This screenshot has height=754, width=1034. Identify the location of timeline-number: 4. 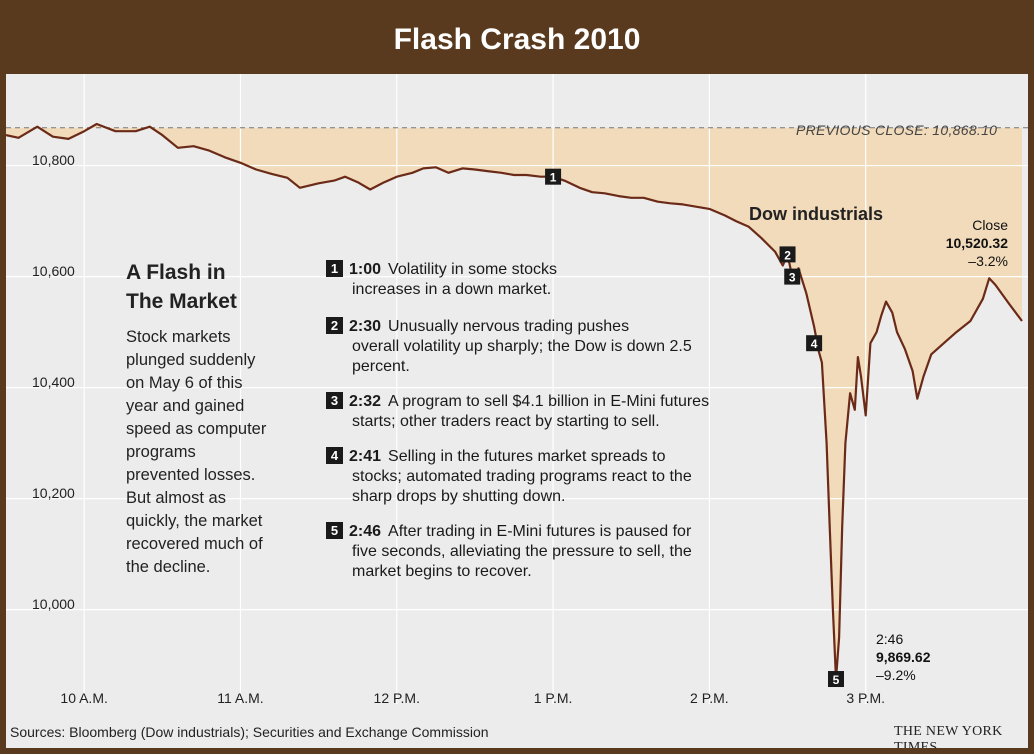
(334, 455).